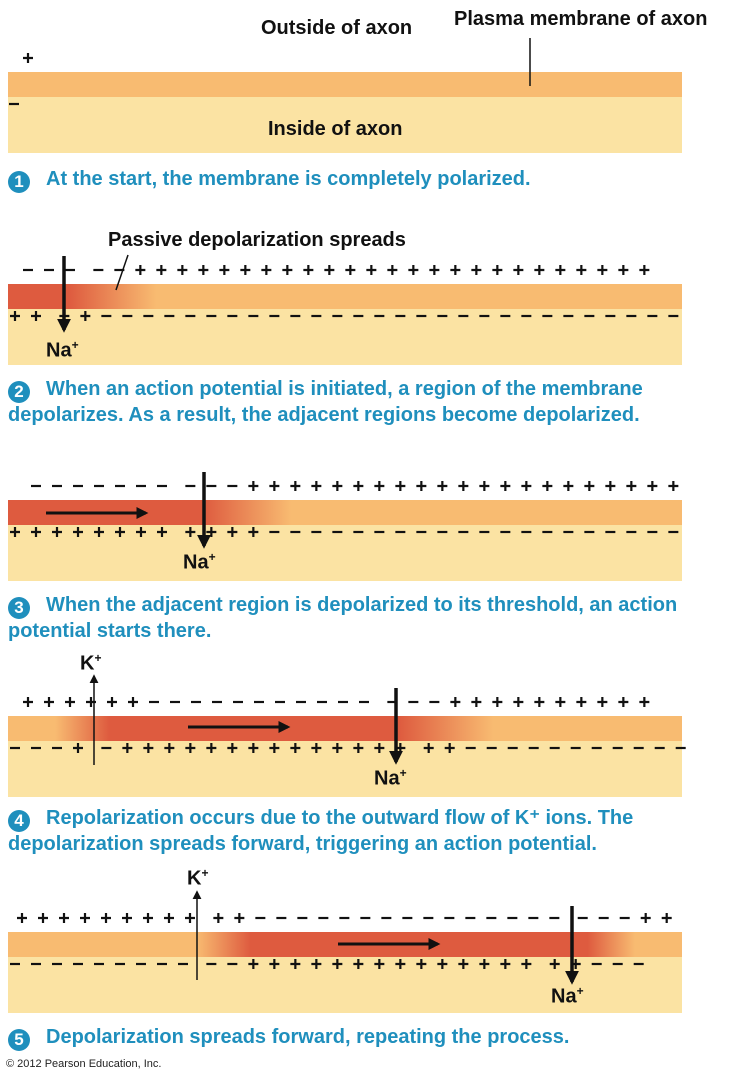 Image resolution: width=752 pixels, height=1080 pixels. What do you see at coordinates (345, 84) in the screenshot?
I see `axon-membrane` at bounding box center [345, 84].